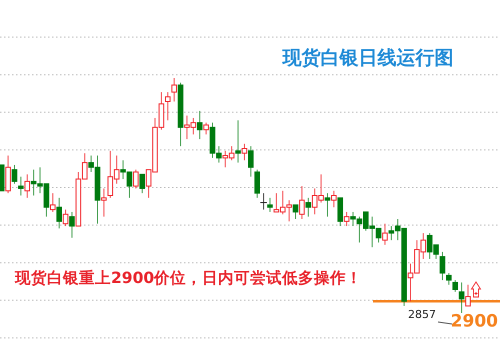  Describe the element at coordinates (422, 314) in the screenshot. I see `annotation: 2857` at that location.